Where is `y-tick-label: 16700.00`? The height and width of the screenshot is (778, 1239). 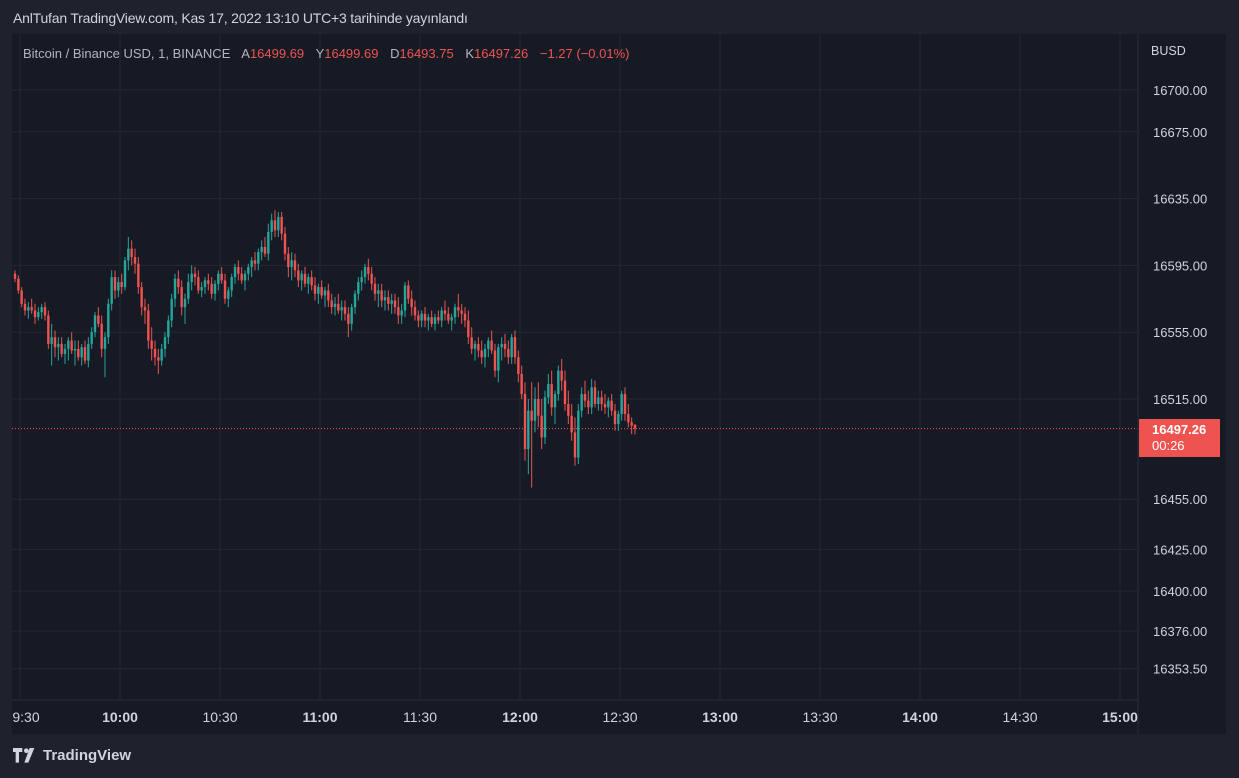 y-tick-label: 16700.00 is located at coordinates (1180, 90).